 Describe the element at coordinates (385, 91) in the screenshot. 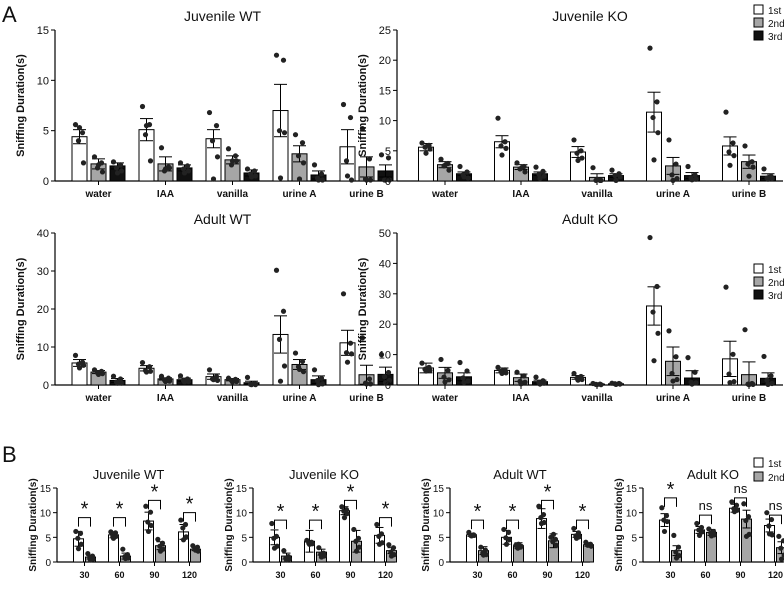

I see `y-tick-label: 15` at that location.